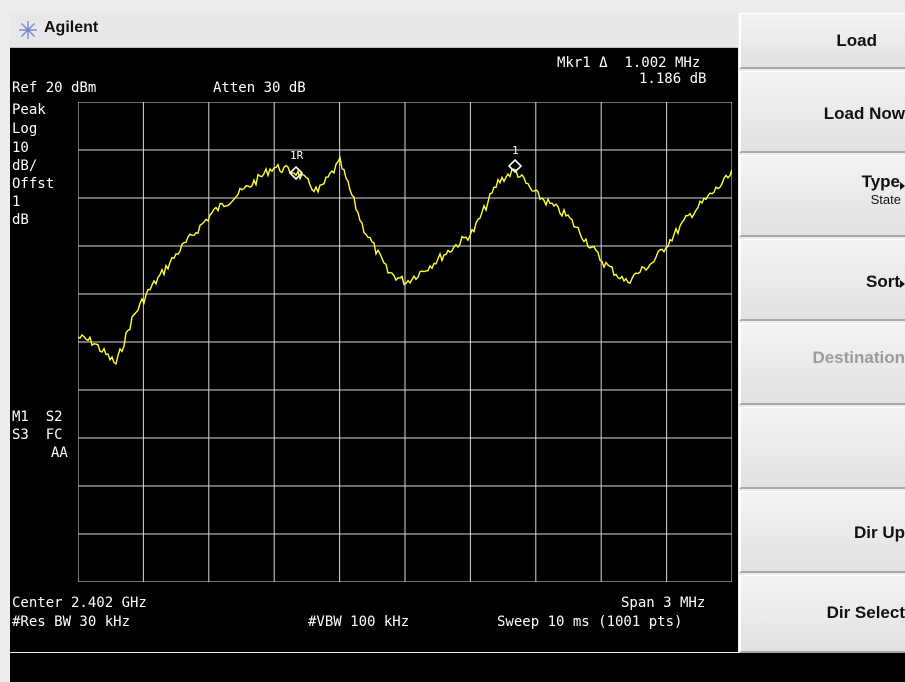  What do you see at coordinates (629, 63) in the screenshot?
I see `marker-delta-frequency: Mkr1 Δ 1.002 MHz` at bounding box center [629, 63].